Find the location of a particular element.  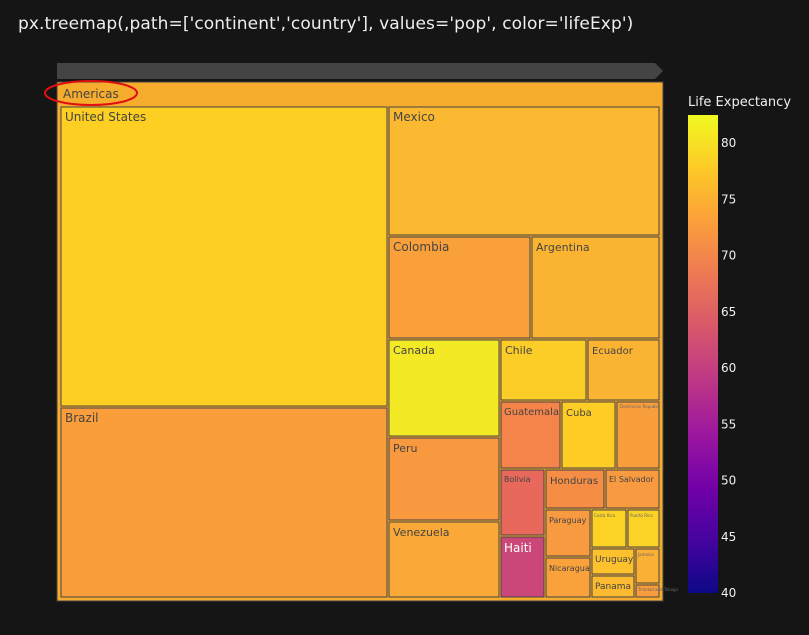

colorbar is located at coordinates (703, 354).